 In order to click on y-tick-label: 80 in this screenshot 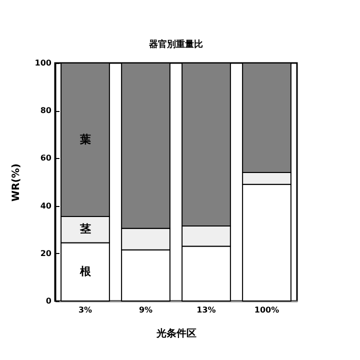, I will do `click(46, 111)`.